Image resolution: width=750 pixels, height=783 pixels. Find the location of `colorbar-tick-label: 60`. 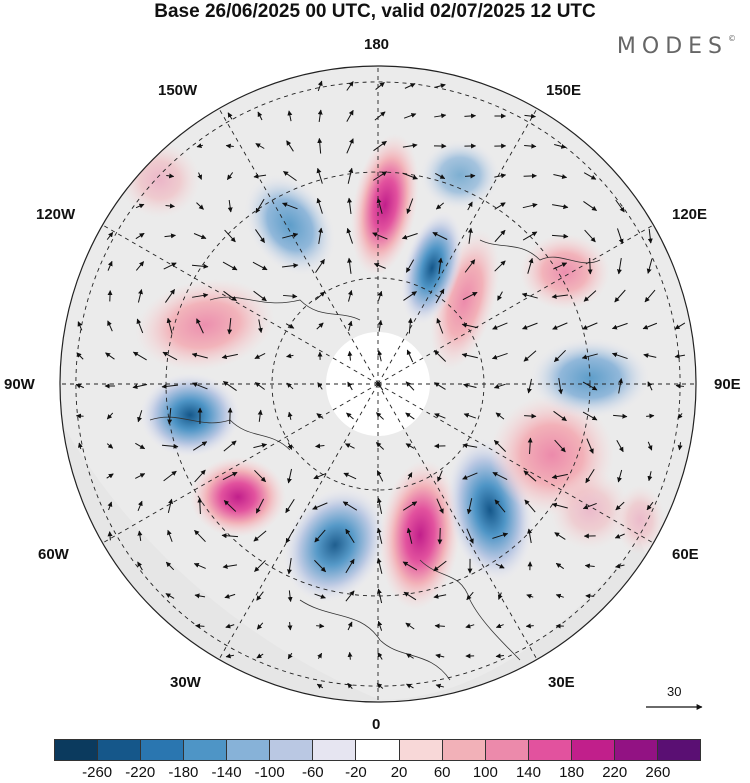

colorbar-tick-label: 60 is located at coordinates (442, 772).